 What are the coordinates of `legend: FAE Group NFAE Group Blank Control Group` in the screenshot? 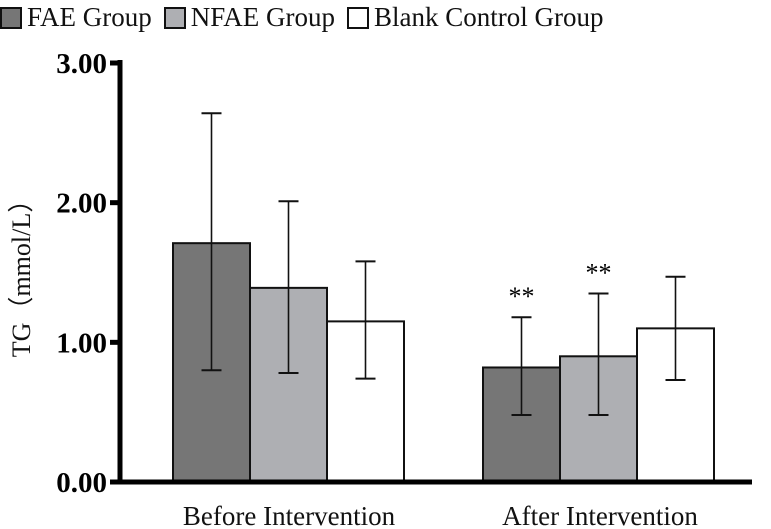 It's located at (308, 17).